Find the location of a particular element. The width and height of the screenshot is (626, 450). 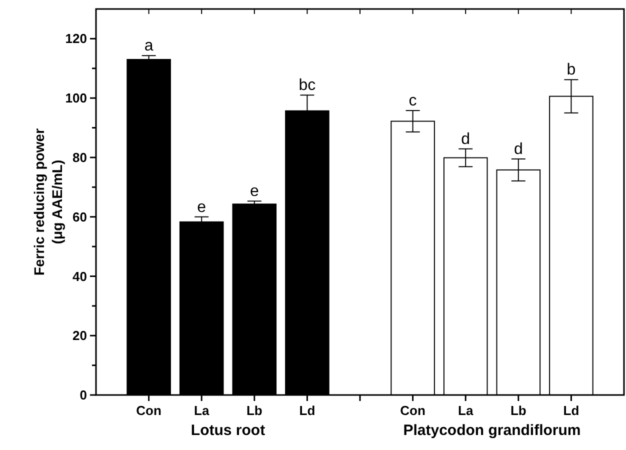

y-tick-label: 0 is located at coordinates (83, 395).